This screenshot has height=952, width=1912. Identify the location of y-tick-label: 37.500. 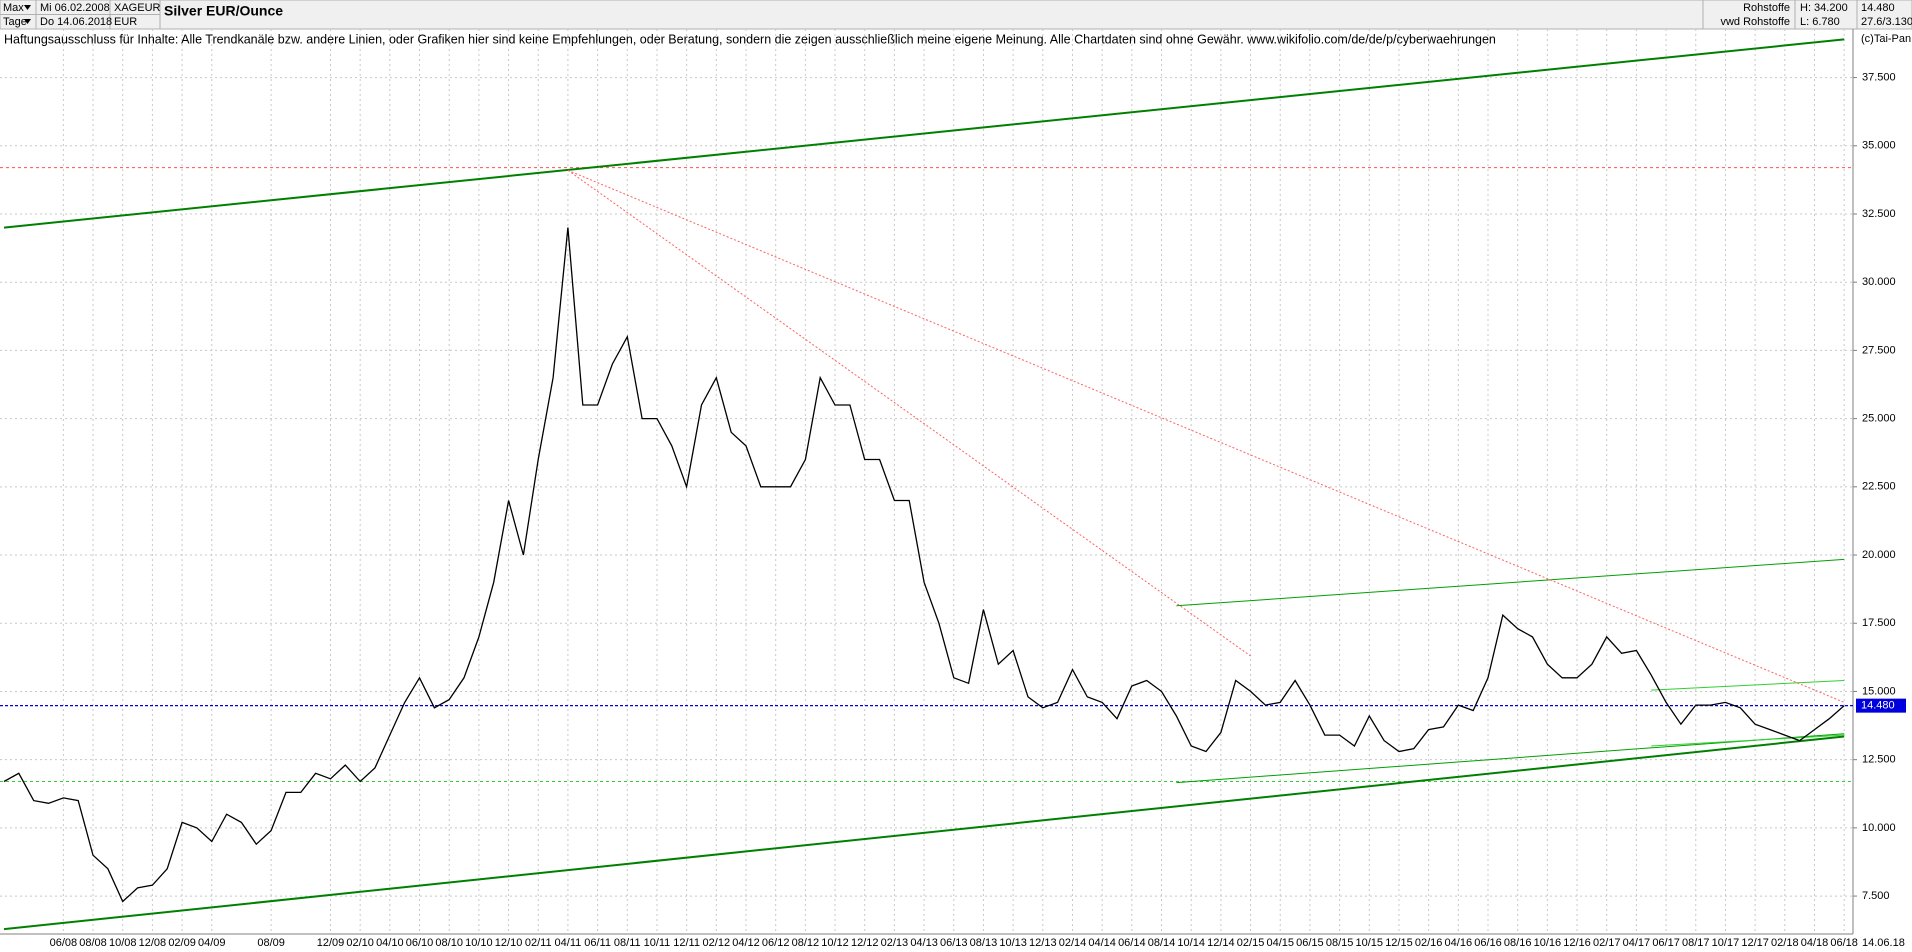
(1879, 77).